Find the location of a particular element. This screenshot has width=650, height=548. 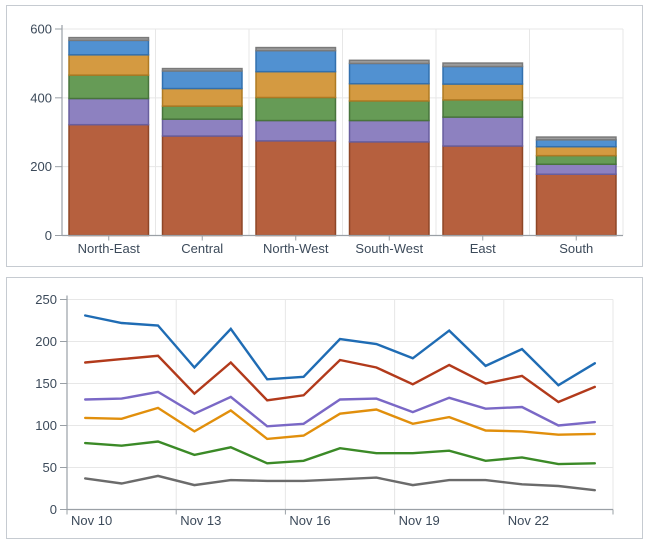

y-axis-label: 400 is located at coordinates (41, 97).